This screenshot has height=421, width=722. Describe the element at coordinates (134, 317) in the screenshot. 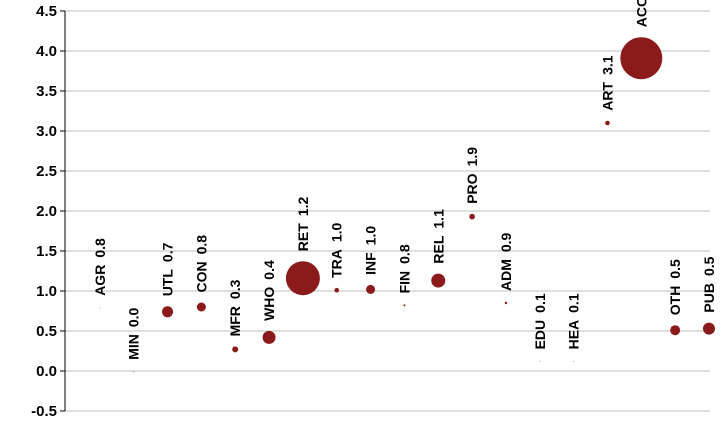

I see `bubble-value: 0.0` at that location.